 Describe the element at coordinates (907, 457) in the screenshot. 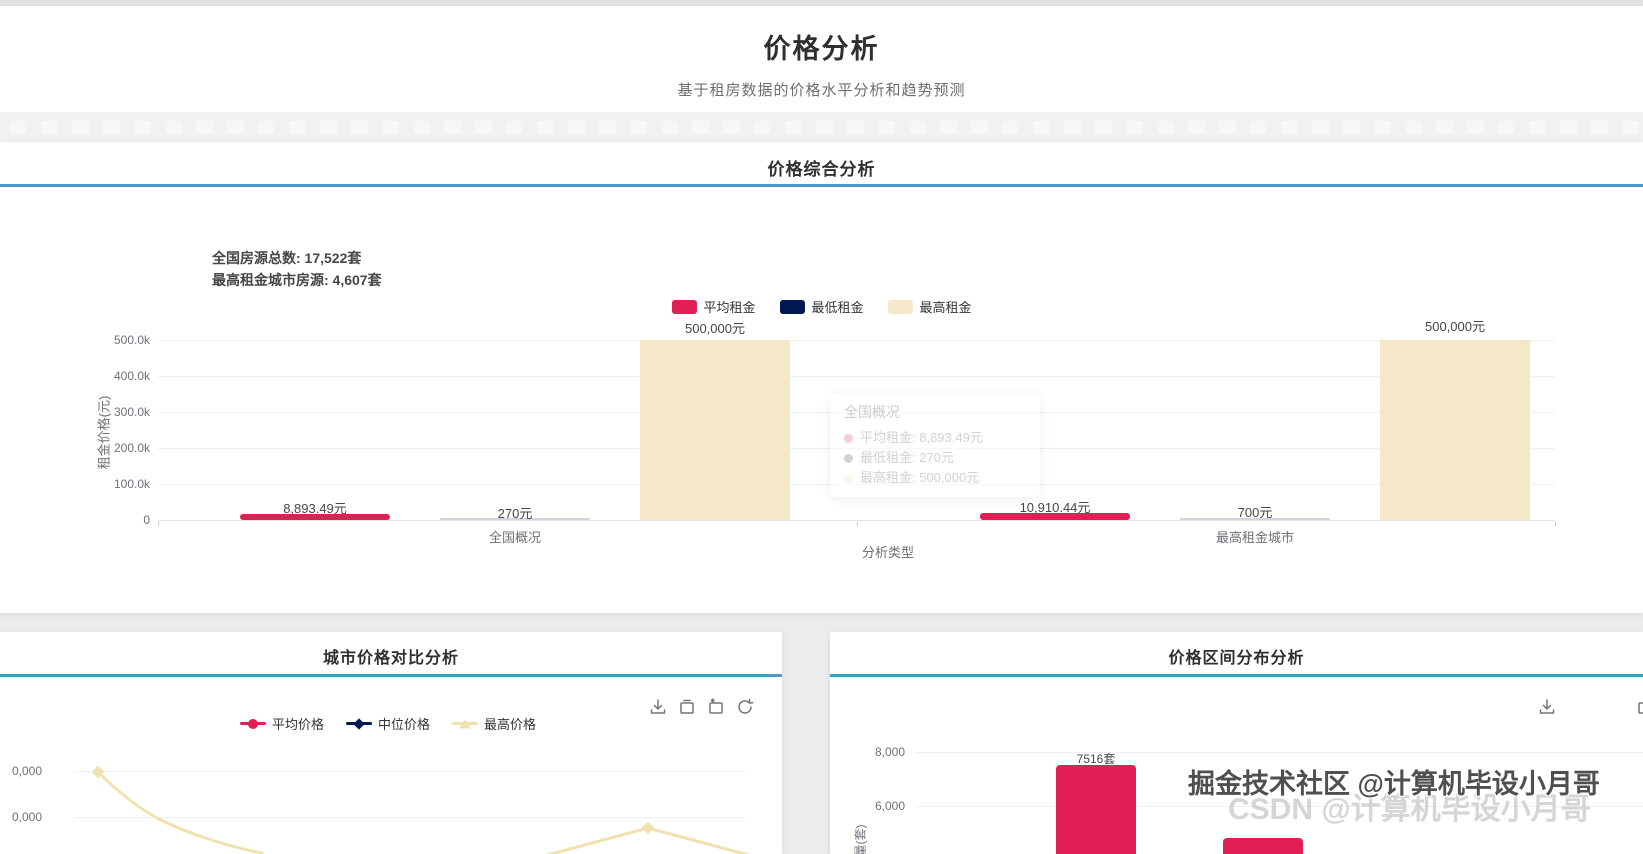

I see `tooltip-text: 最低租金: 270元` at that location.